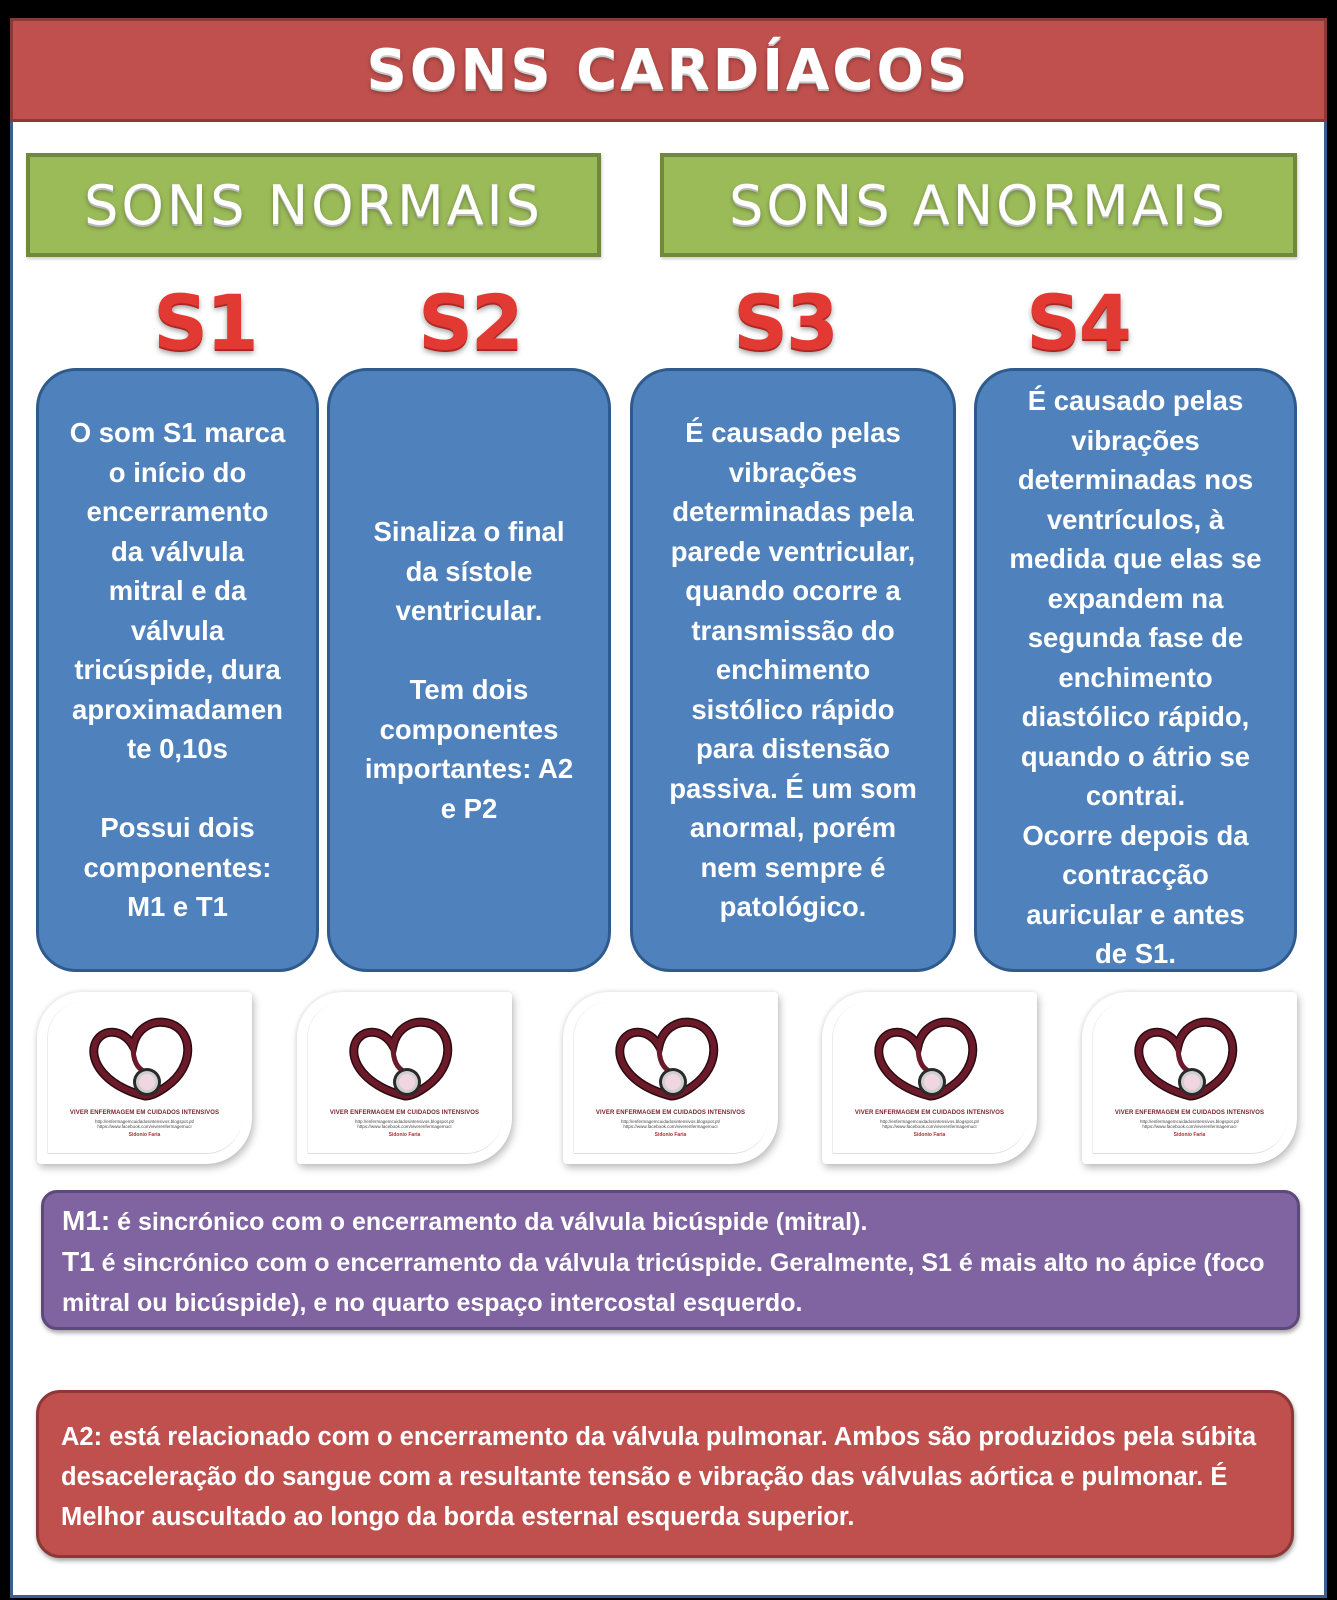 The image size is (1337, 1600). I want to click on sound-label-s2: S2, so click(471, 322).